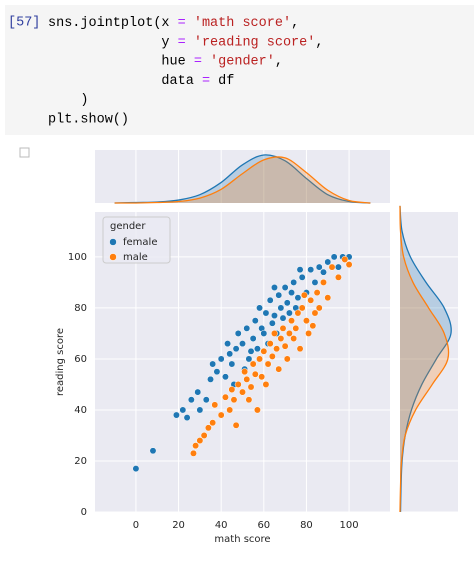 This screenshot has height=561, width=474. I want to click on legend-label: male, so click(135, 257).